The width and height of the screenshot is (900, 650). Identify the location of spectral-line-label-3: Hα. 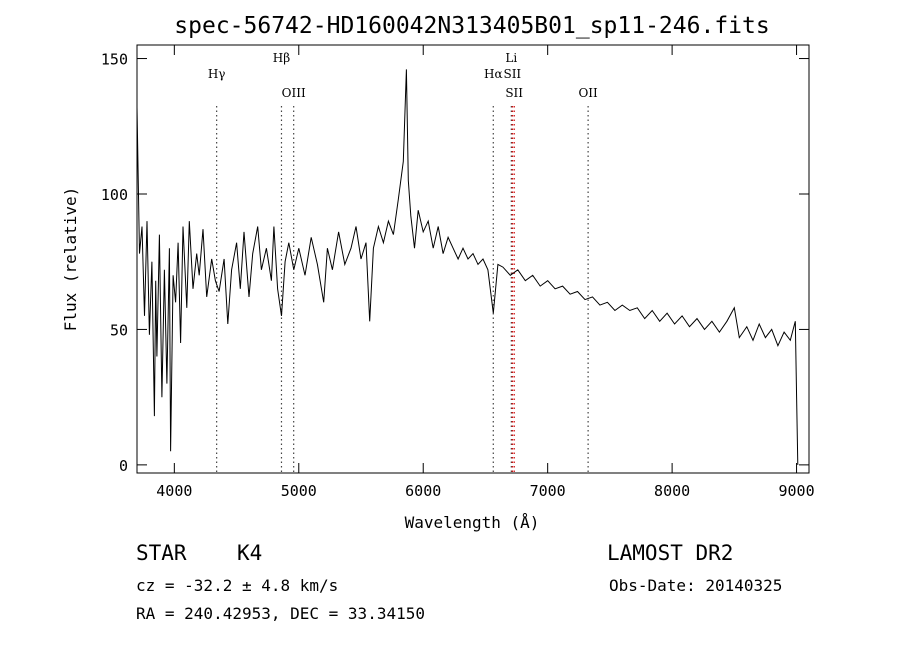
(493, 74).